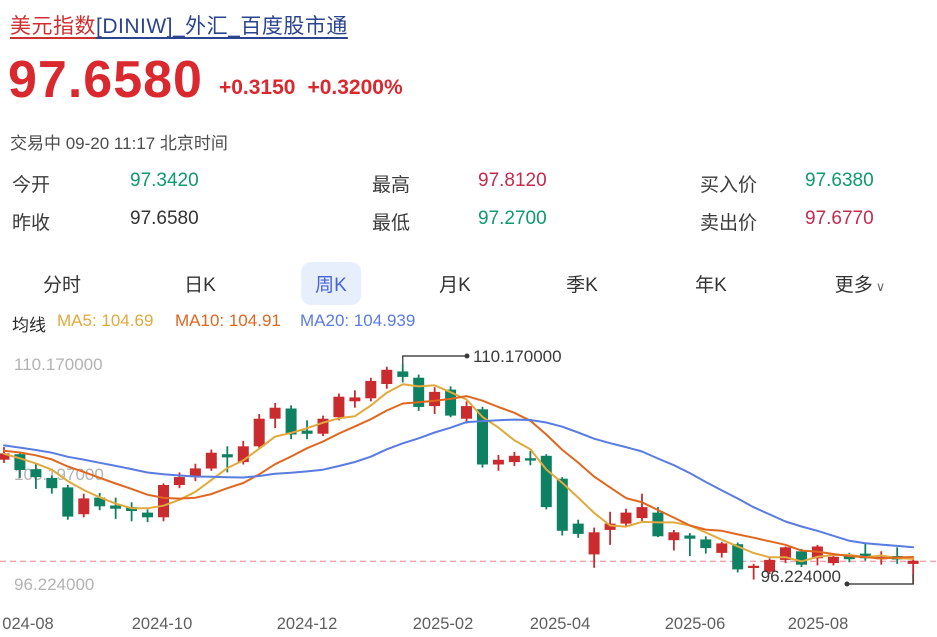  Describe the element at coordinates (27, 624) in the screenshot. I see `x-axis-label-1: 024-08` at that location.